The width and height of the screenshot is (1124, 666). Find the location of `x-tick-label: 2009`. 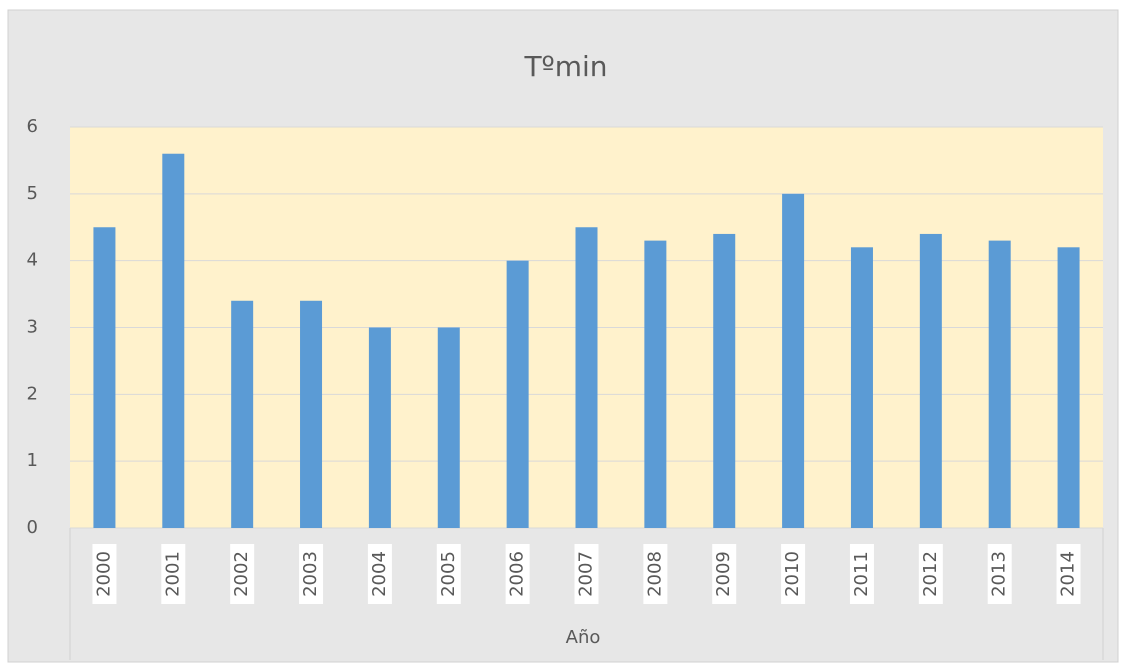

x-tick-label: 2009 is located at coordinates (723, 574).